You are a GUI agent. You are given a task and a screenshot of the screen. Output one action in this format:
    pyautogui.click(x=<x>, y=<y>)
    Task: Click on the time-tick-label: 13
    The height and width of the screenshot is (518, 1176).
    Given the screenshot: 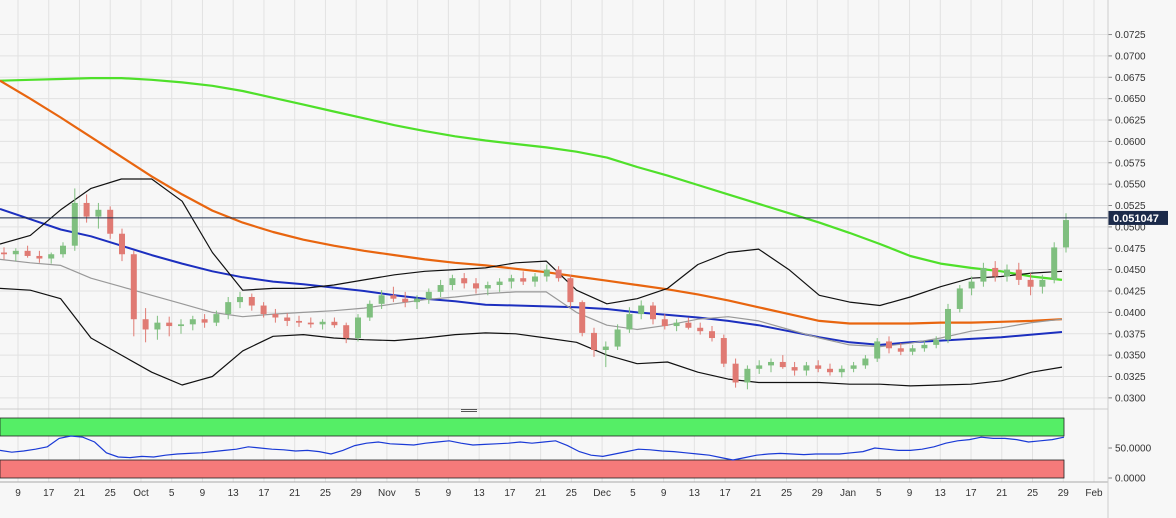 What is the action you would take?
    pyautogui.click(x=480, y=493)
    